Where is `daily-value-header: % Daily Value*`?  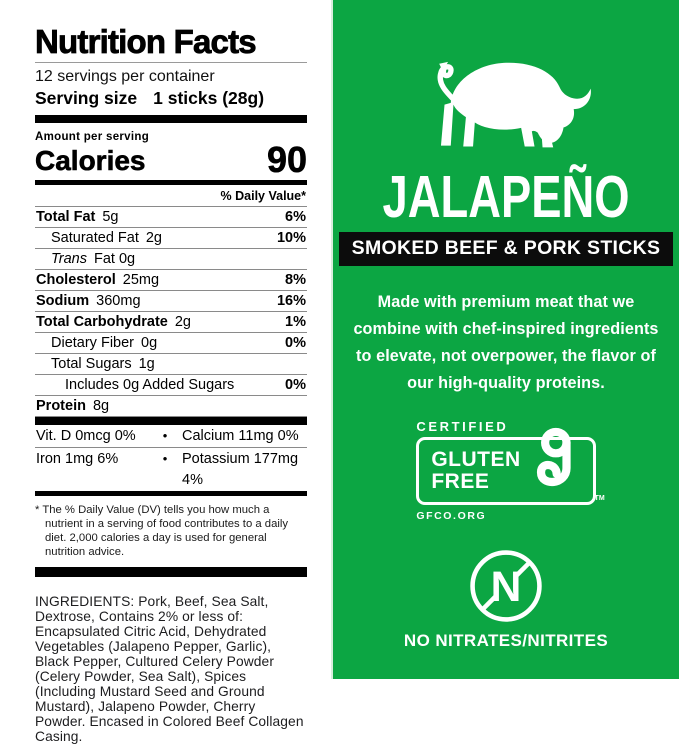 daily-value-header: % Daily Value* is located at coordinates (171, 196).